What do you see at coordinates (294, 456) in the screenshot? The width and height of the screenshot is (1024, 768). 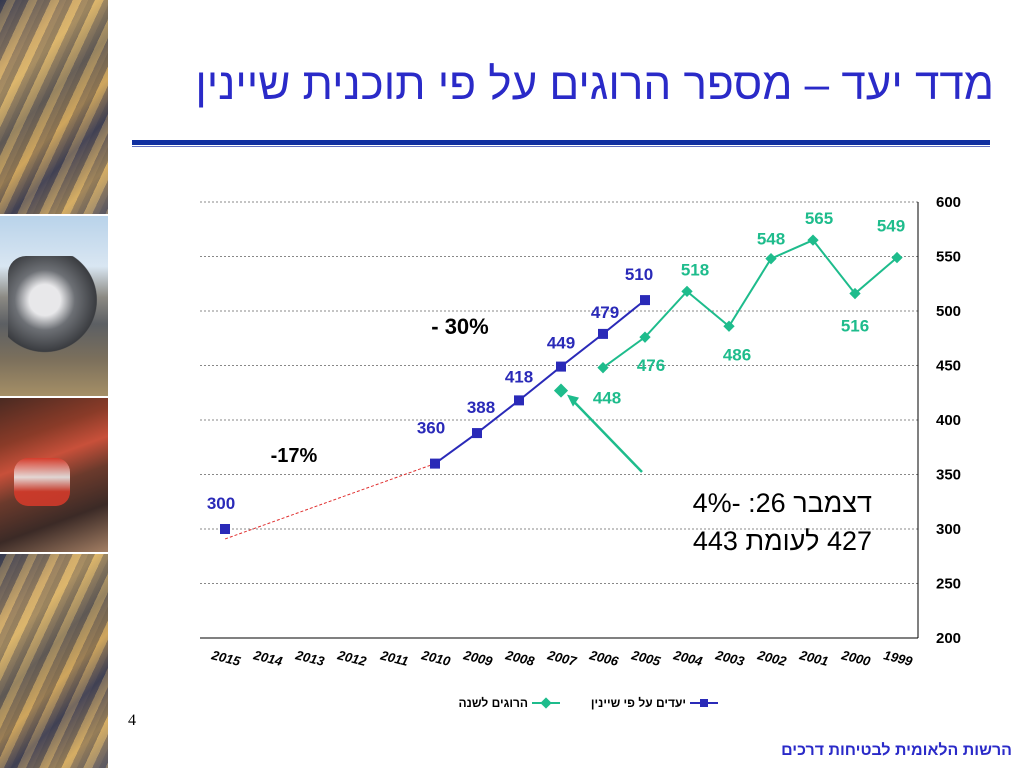 I see `minus-17-percent-label: -17%` at bounding box center [294, 456].